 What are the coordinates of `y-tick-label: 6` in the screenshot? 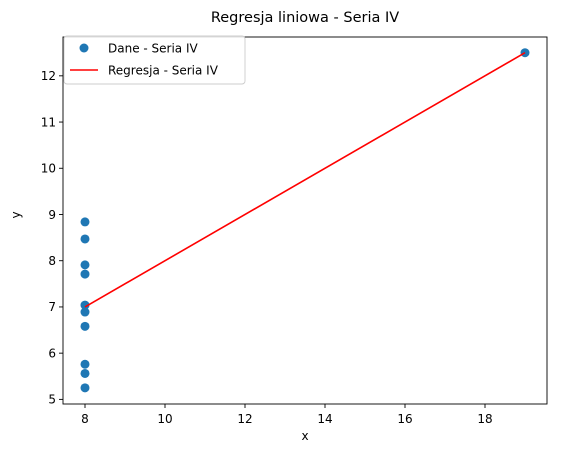 It's located at (52, 353).